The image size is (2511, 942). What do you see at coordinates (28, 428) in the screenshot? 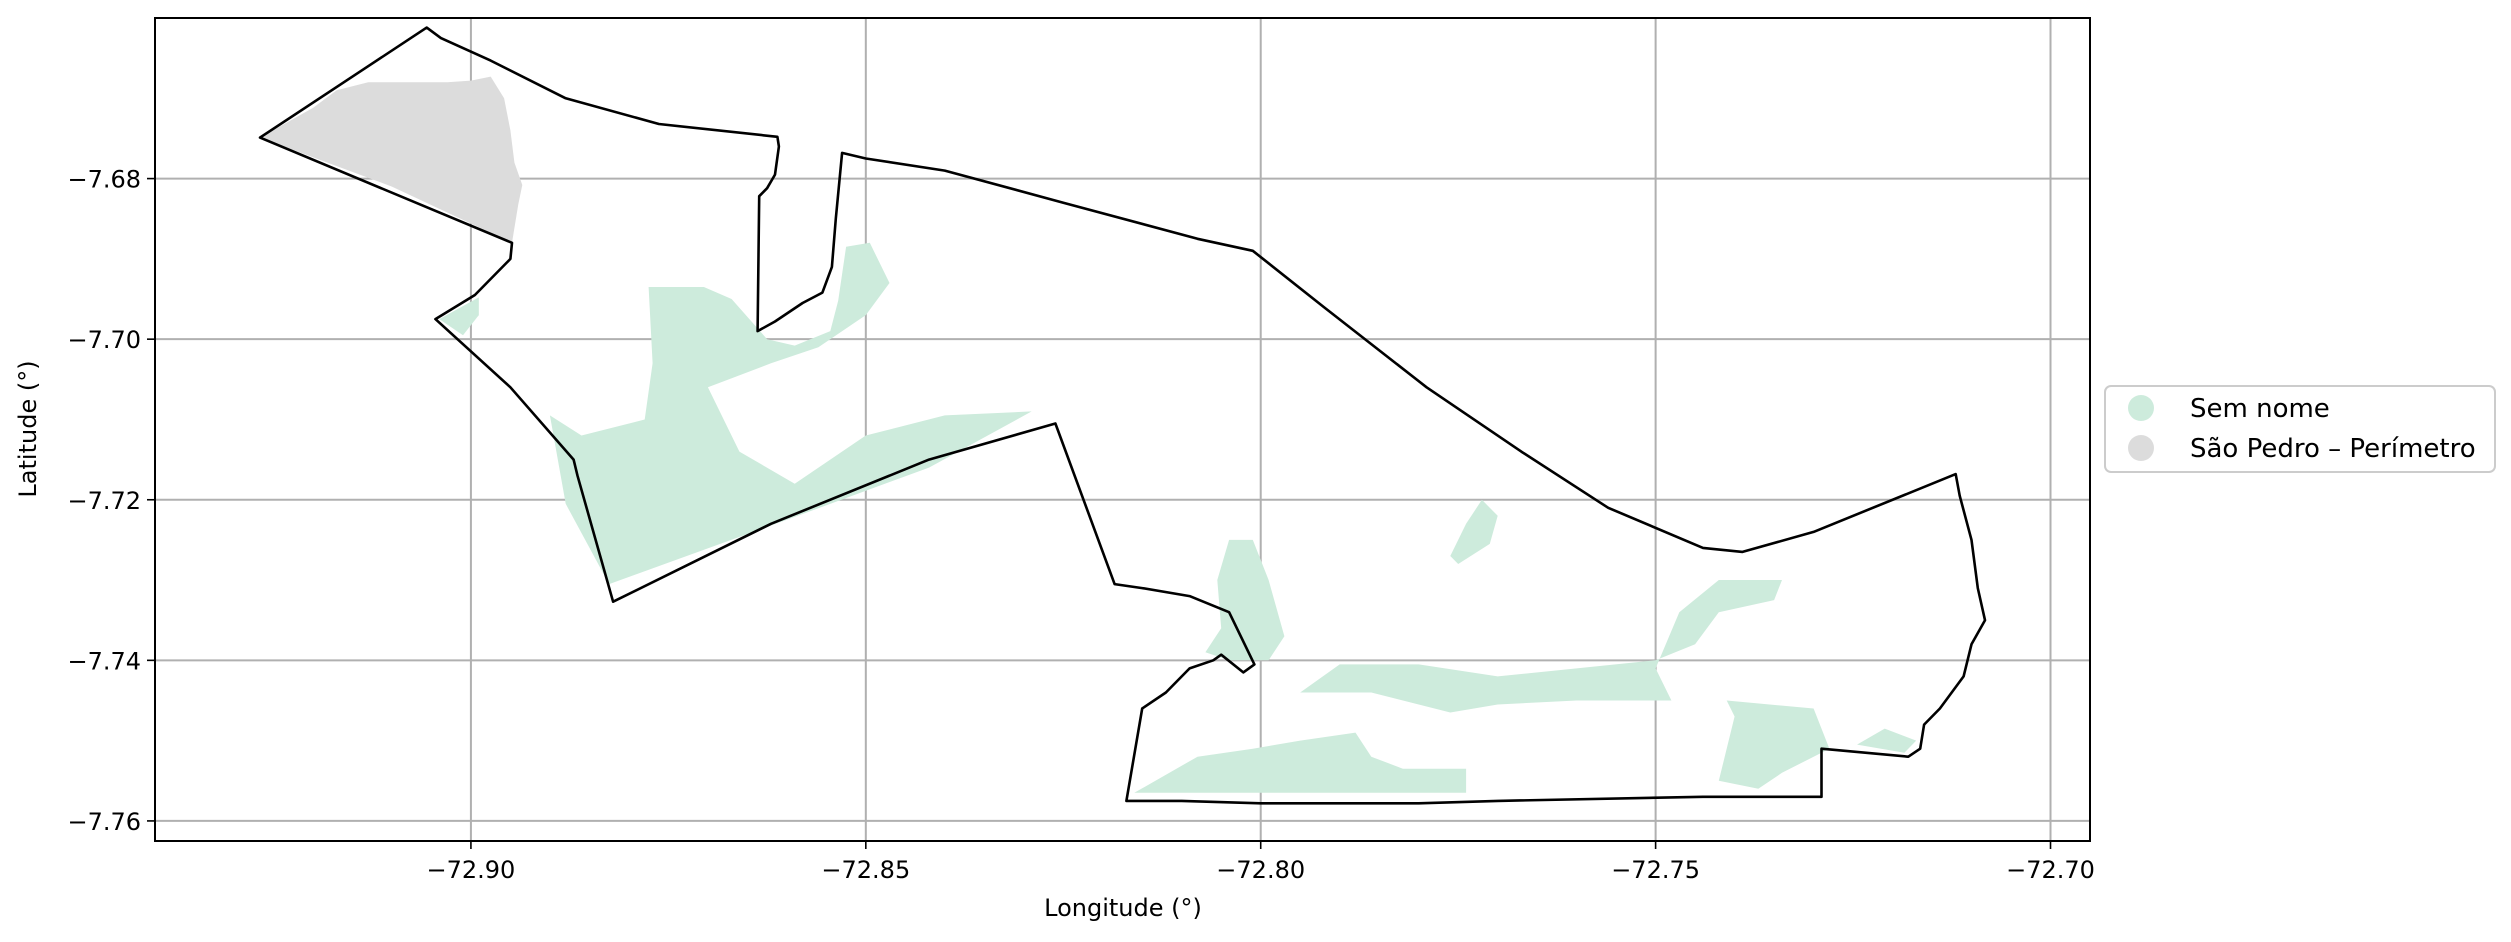
I see `y-axis-title: Latitude (°)` at bounding box center [28, 428].